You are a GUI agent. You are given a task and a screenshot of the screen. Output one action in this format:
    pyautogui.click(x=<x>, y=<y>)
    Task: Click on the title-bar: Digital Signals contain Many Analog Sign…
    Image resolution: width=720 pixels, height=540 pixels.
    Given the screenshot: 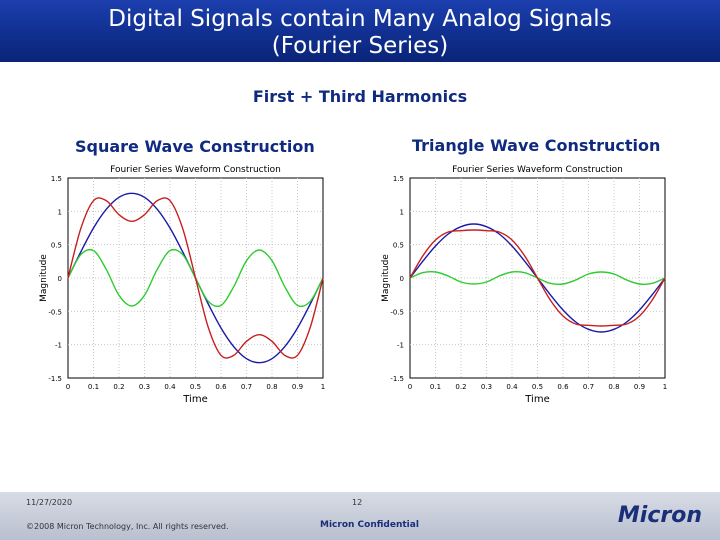 What is the action you would take?
    pyautogui.click(x=360, y=31)
    